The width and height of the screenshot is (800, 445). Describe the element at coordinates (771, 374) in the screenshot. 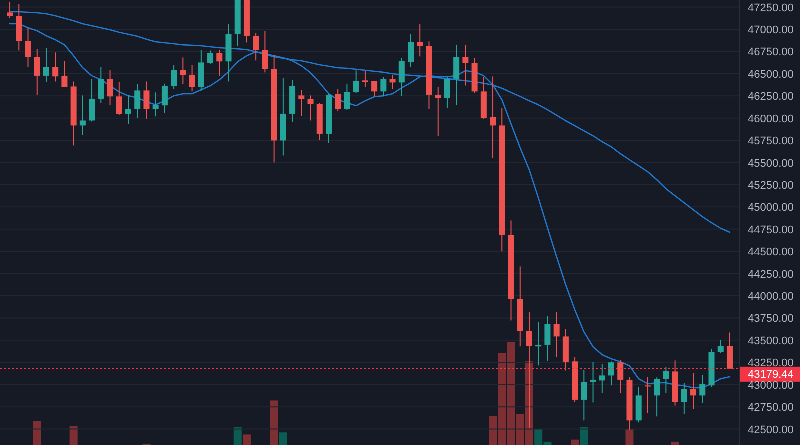

I see `ref-line-label: 43179.44` at that location.